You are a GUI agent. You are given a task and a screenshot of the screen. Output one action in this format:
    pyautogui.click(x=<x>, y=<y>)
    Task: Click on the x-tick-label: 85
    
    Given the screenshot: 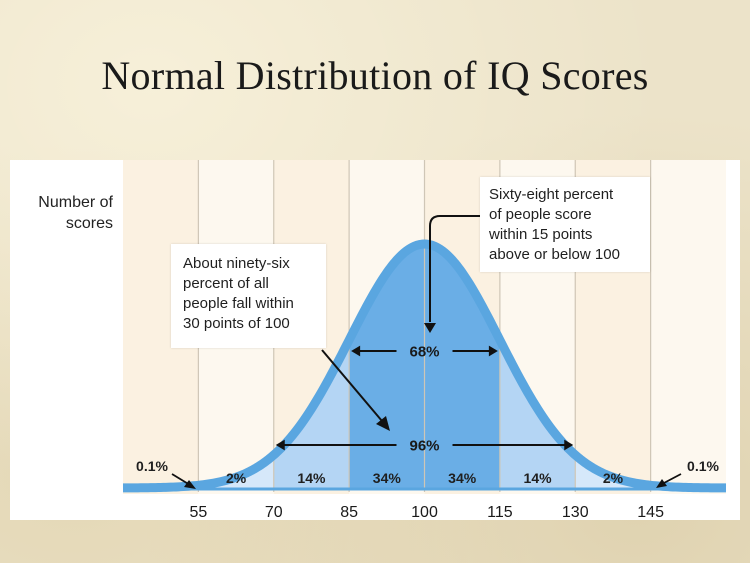 What is the action you would take?
    pyautogui.click(x=349, y=512)
    